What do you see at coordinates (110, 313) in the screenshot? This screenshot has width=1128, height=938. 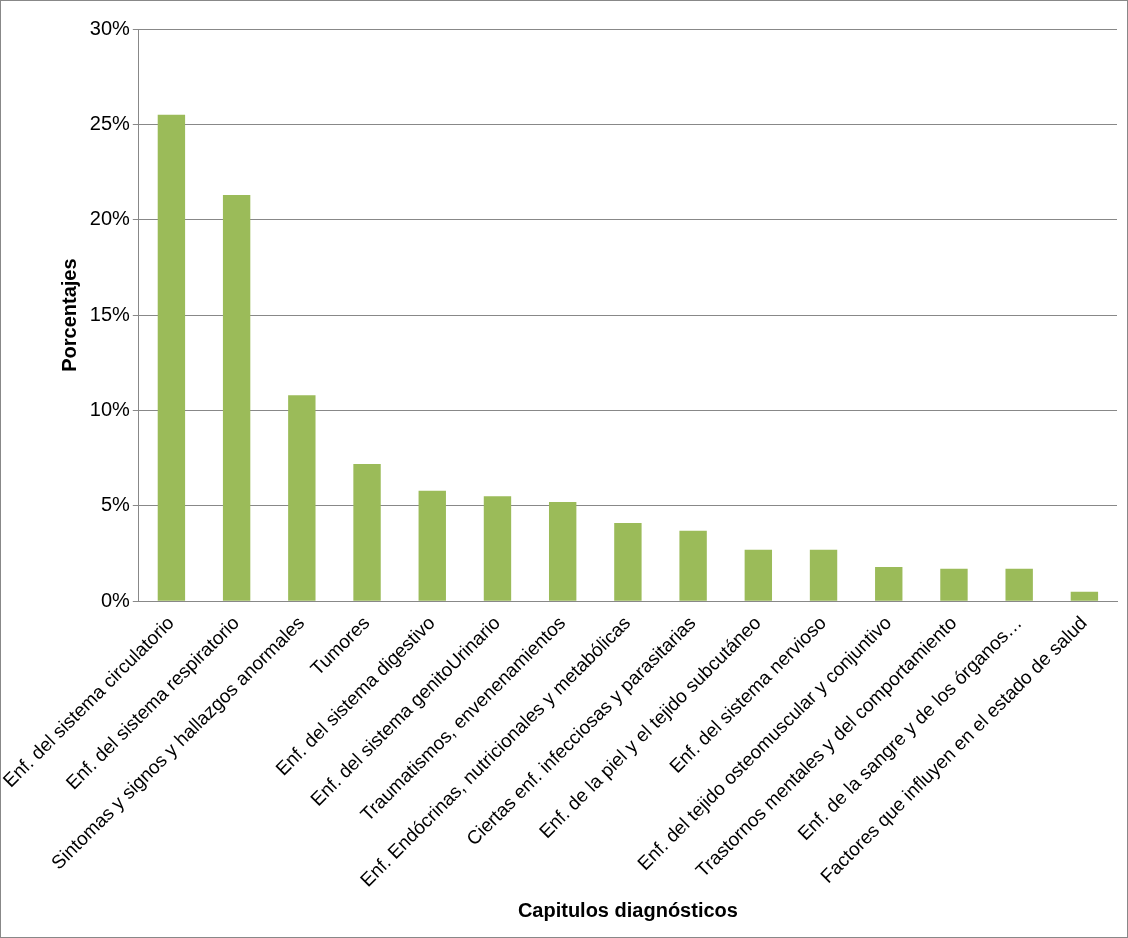 I see `y-tick-label: 15%` at bounding box center [110, 313].